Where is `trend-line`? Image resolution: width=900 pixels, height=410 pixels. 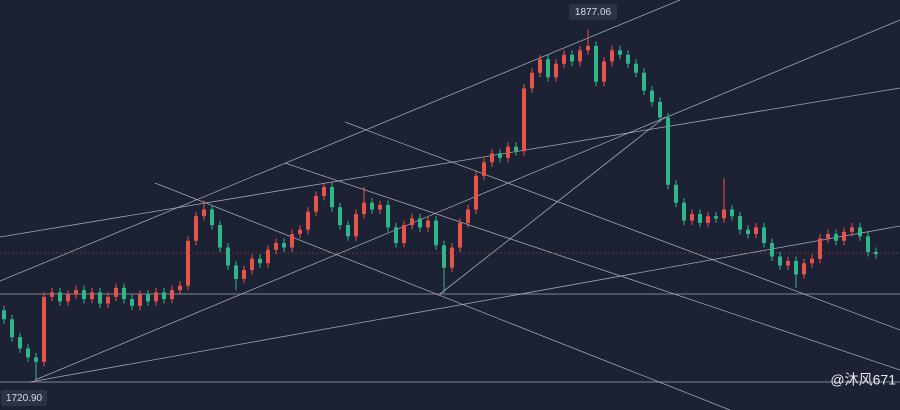 trend-line is located at coordinates (552, 205).